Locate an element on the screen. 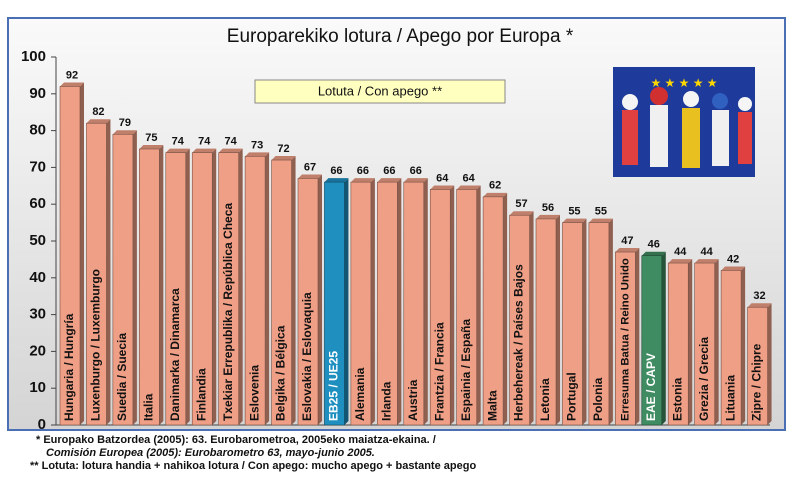 The height and width of the screenshot is (485, 793). x-tick-label: Belgika / Bélgica is located at coordinates (281, 373).